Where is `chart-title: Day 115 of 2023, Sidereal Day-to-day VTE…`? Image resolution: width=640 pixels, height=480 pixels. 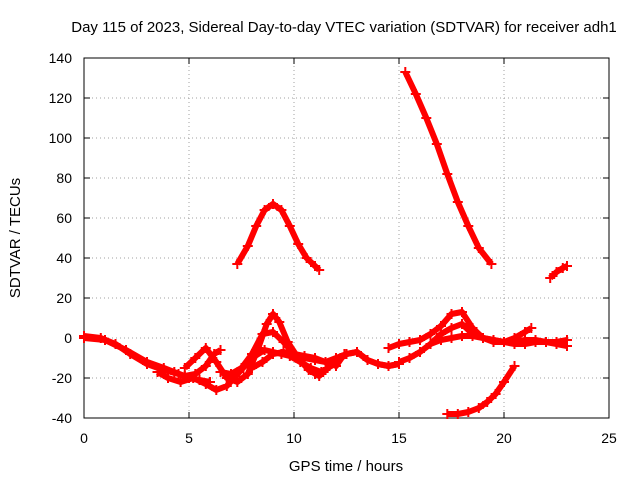 chart-title: Day 115 of 2023, Sidereal Day-to-day VTE… is located at coordinates (344, 27).